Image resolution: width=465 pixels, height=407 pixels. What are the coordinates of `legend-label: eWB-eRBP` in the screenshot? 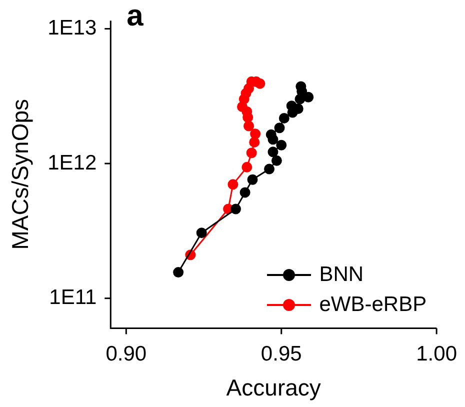 It's located at (373, 305).